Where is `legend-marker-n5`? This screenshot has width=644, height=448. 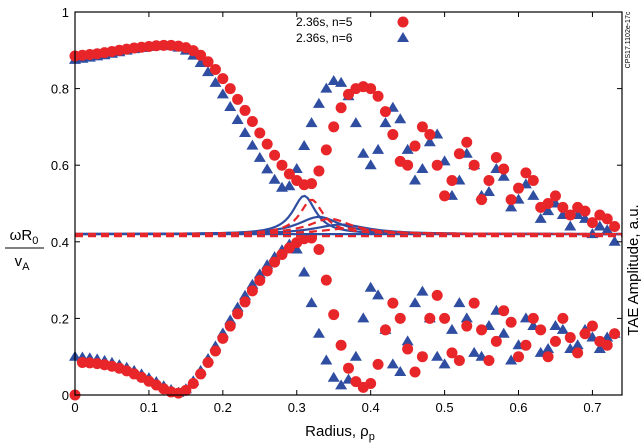
legend-marker-n5 is located at coordinates (403, 22).